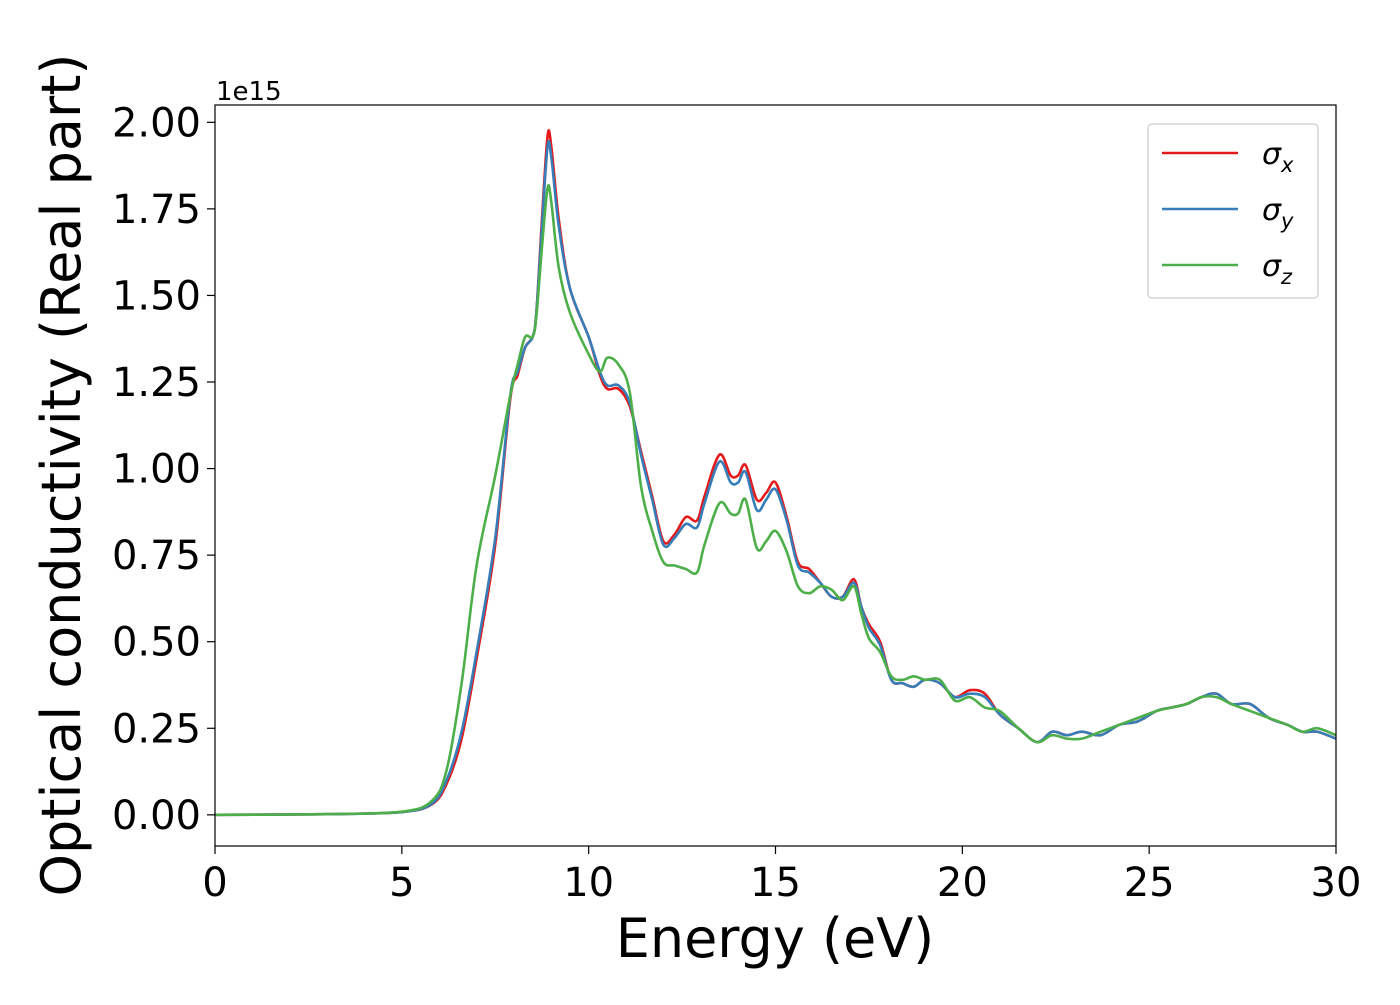  I want to click on x-tick-label: 15, so click(775, 883).